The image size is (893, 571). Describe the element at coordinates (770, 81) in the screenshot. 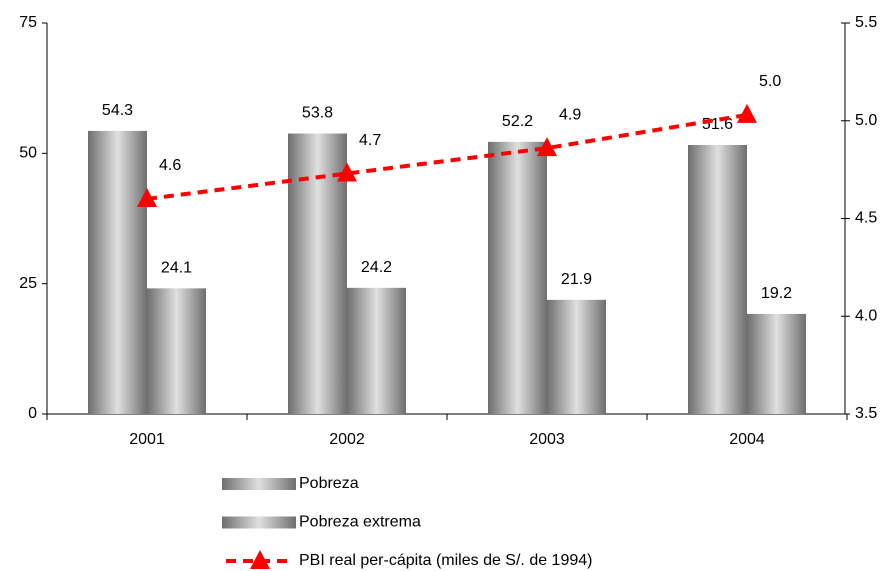

I see `line-label: 5.0` at that location.